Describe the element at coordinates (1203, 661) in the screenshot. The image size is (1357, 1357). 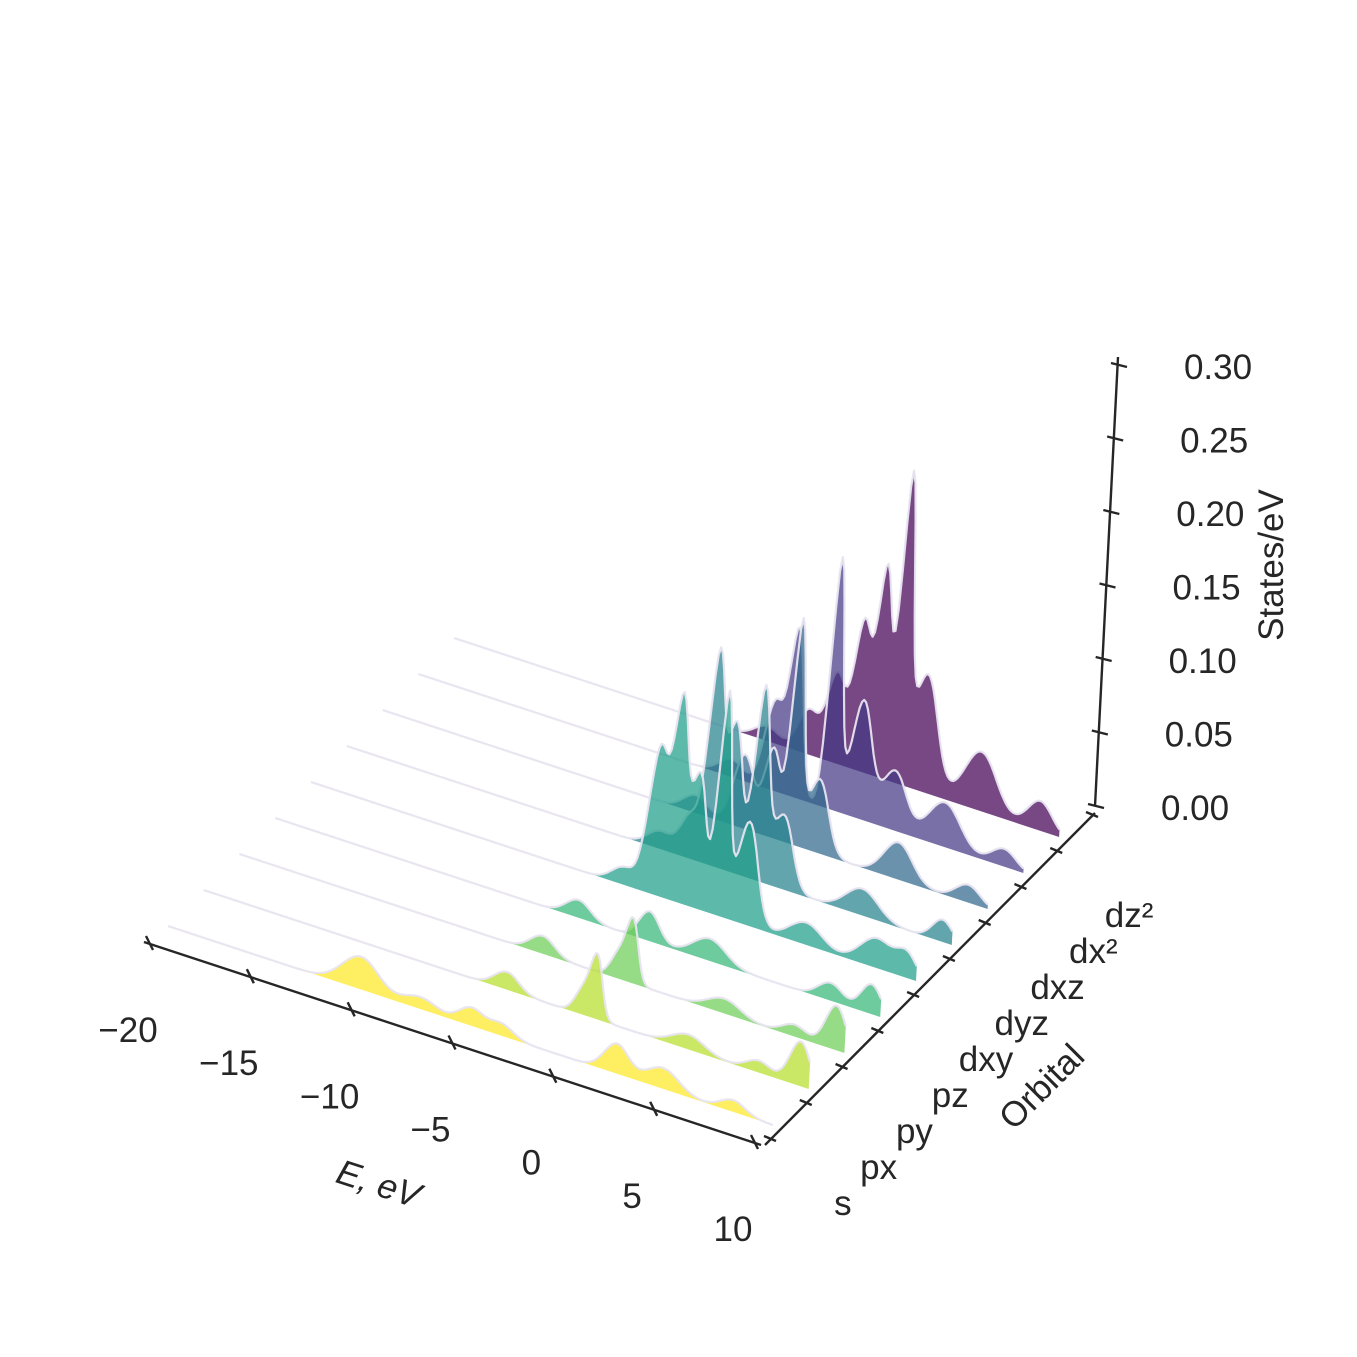
I see `states-tick-label-3: 0.10` at that location.